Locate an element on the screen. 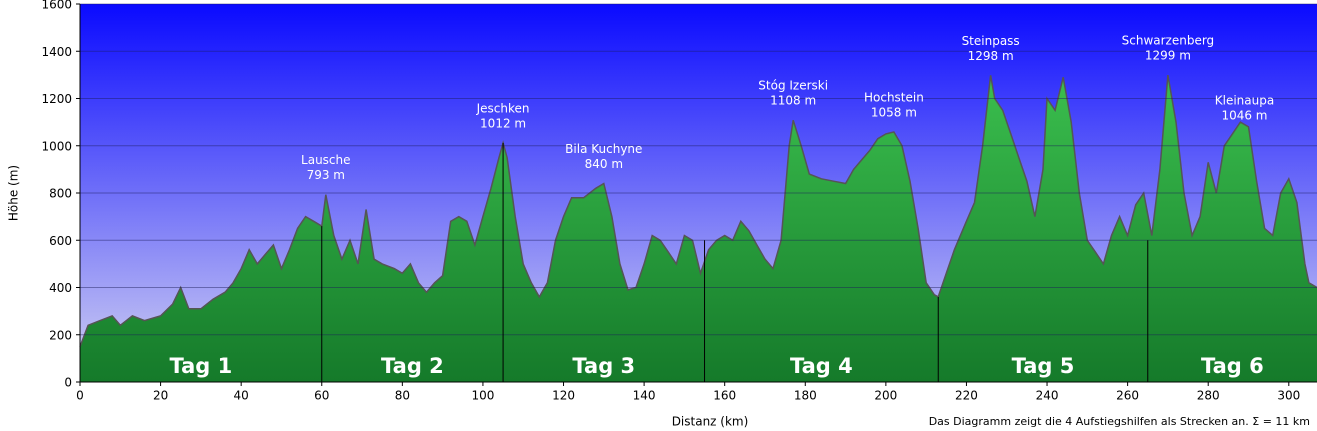  peak-elevation: 793 m is located at coordinates (326, 175).